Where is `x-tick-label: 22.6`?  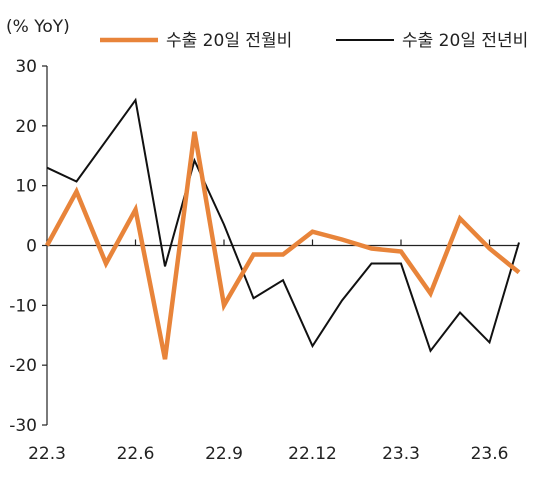 x-tick-label: 22.6 is located at coordinates (136, 454).